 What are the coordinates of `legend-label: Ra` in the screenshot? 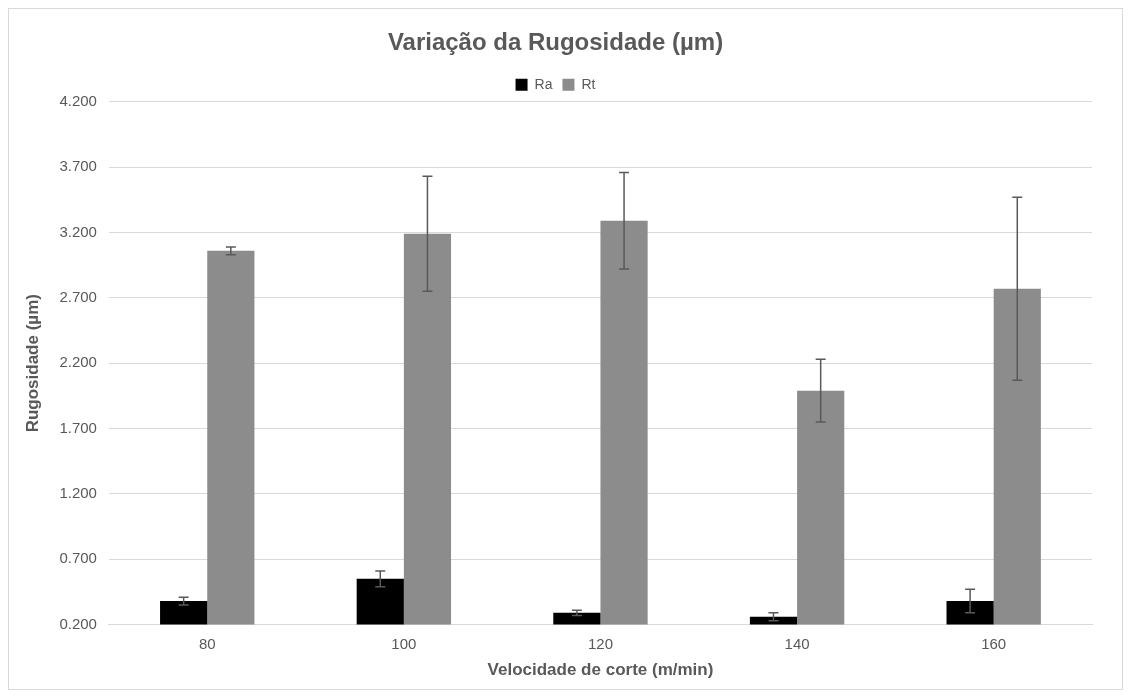 It's located at (543, 83).